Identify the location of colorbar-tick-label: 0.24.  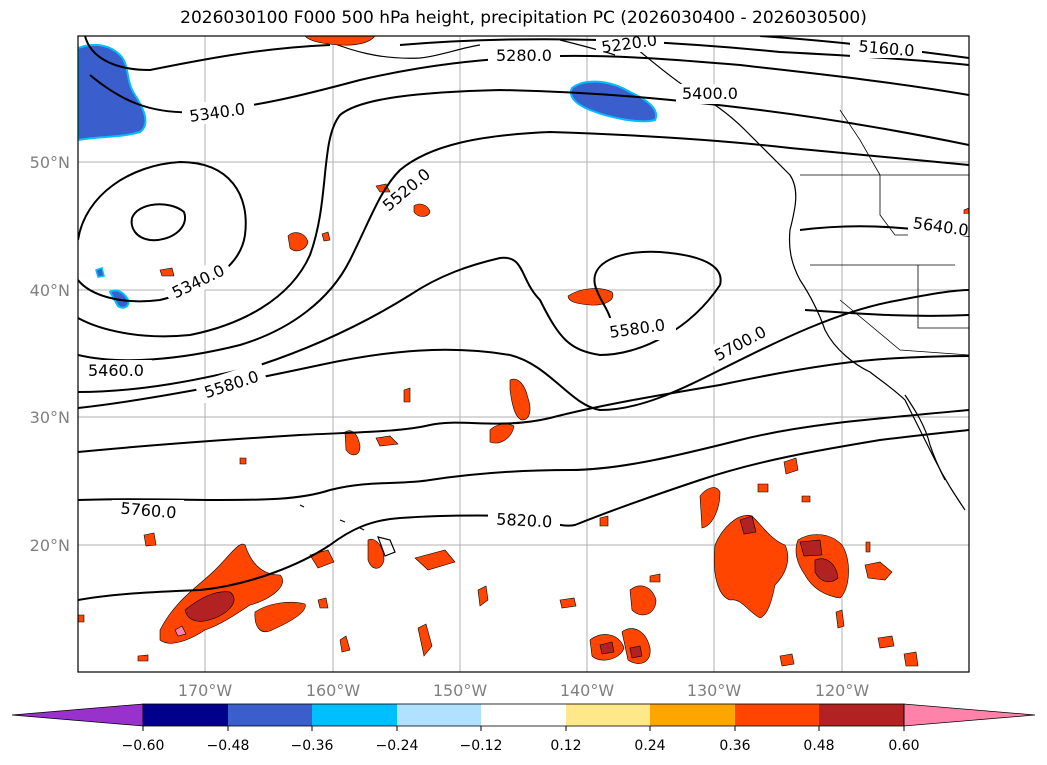
(649, 746).